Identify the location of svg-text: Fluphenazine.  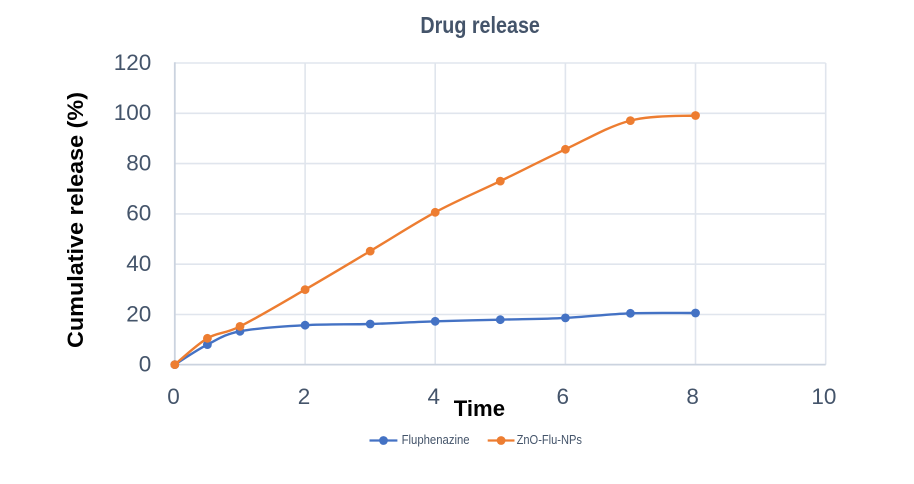
(436, 440).